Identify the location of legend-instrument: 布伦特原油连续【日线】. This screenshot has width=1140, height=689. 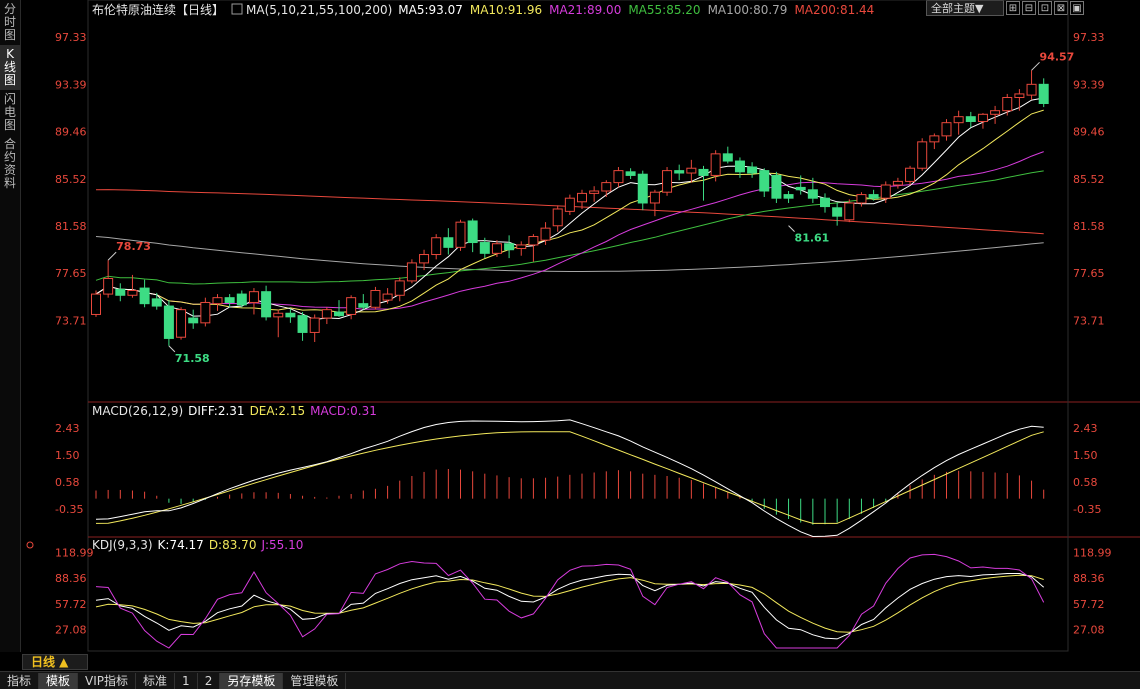
(158, 9).